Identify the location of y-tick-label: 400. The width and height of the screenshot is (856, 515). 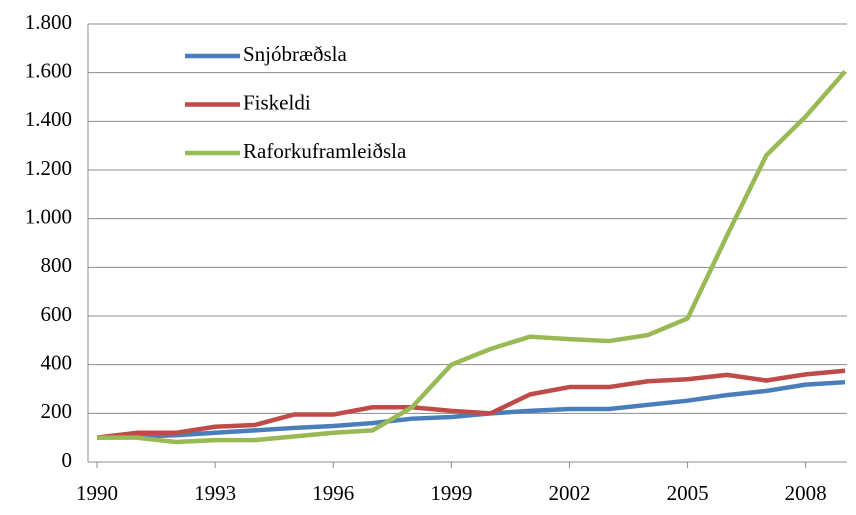
(57, 362).